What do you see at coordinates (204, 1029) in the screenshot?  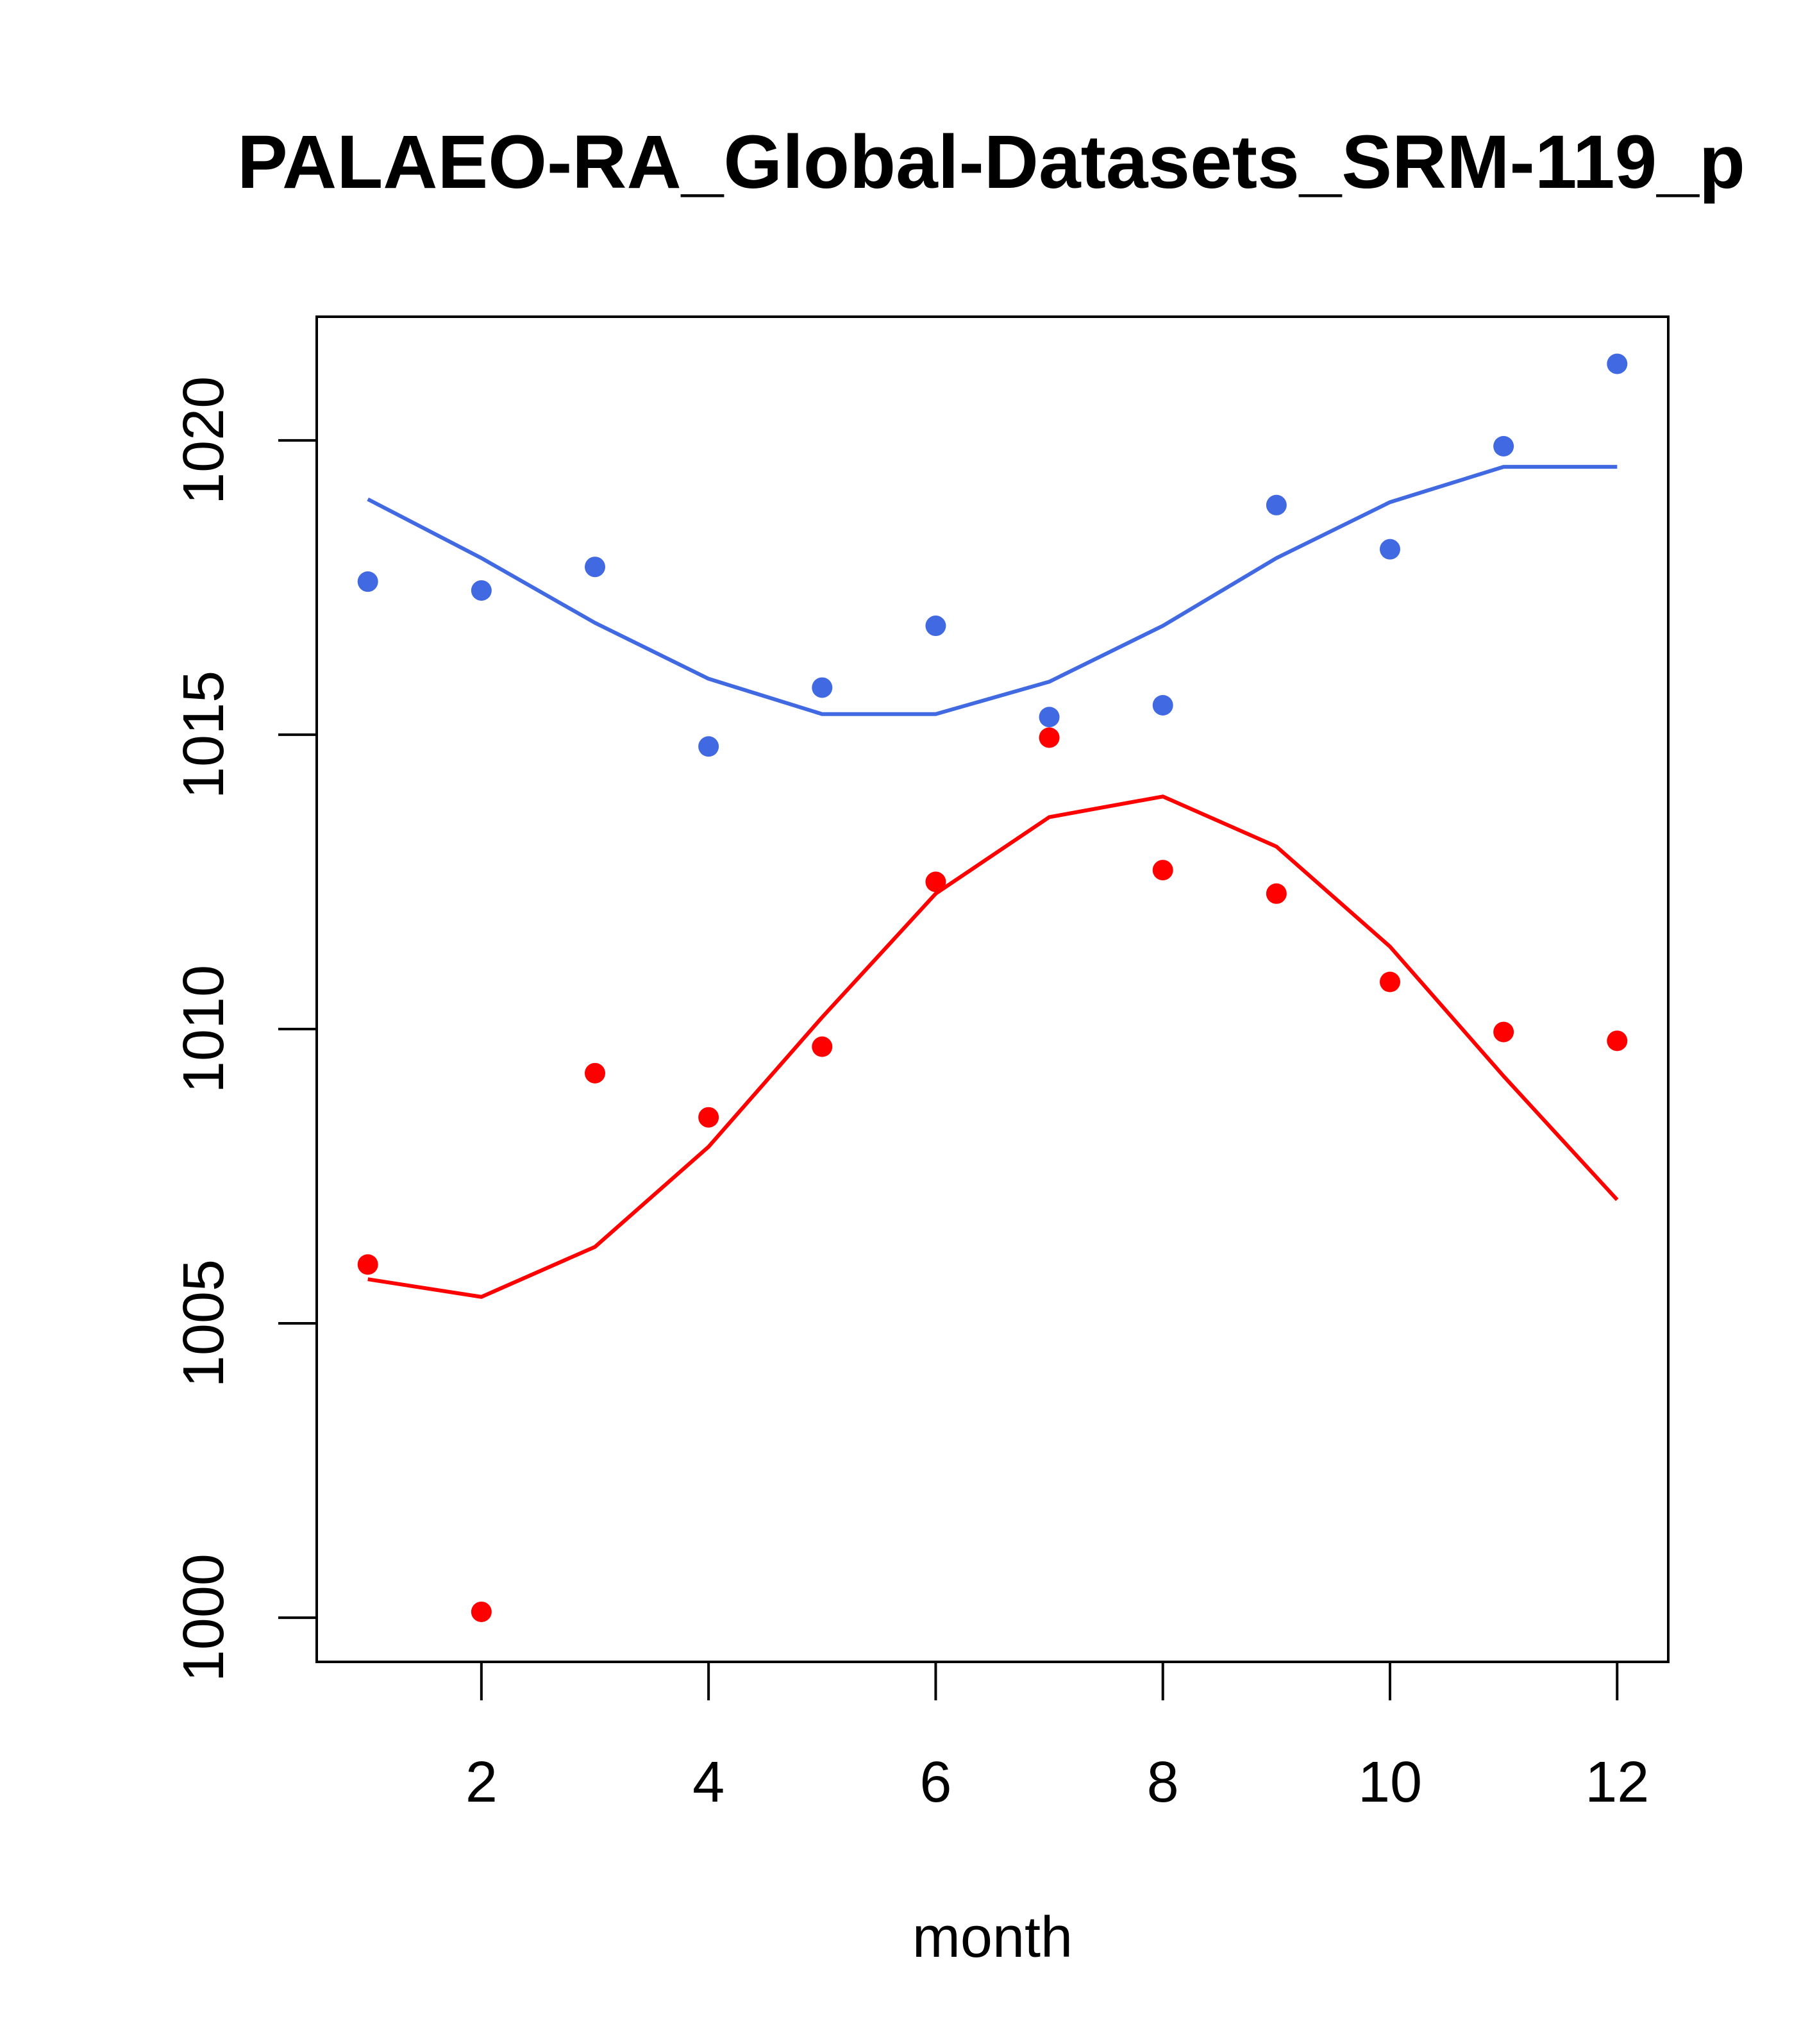 I see `y-tick-label: 1010` at bounding box center [204, 1029].